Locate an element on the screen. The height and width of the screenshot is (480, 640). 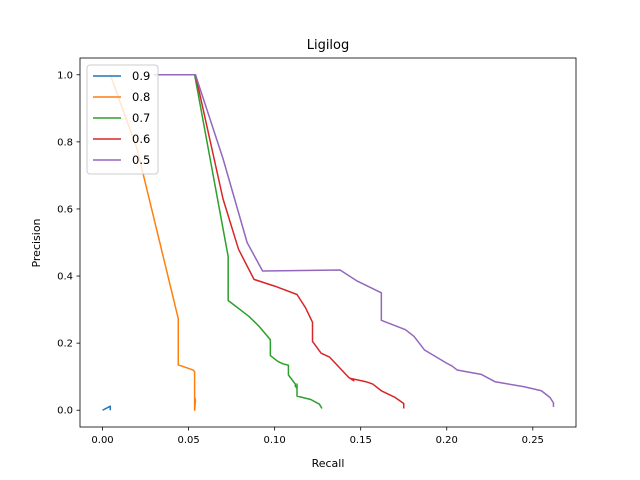
x-axis: 0.00 0.05 0.10 0.15 0.20 0.25 is located at coordinates (317, 436).